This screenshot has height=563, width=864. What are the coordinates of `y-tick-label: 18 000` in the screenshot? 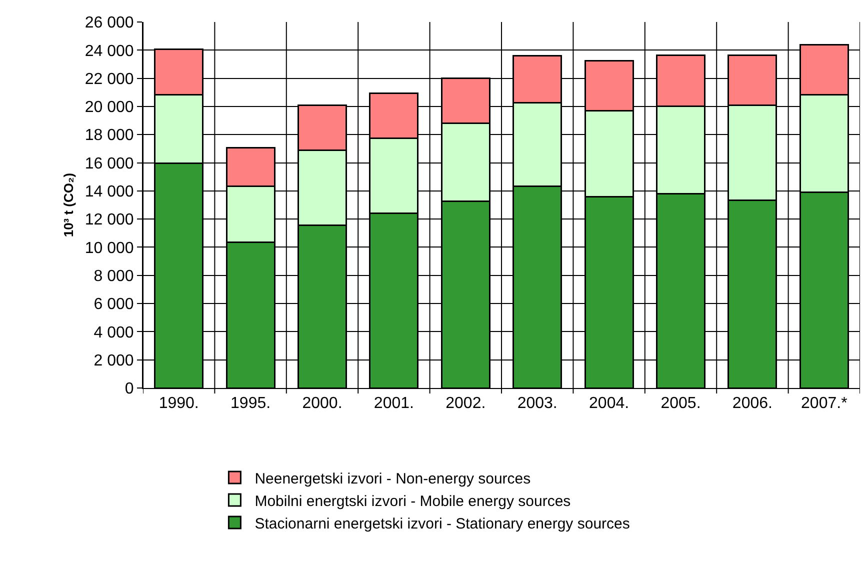 It's located at (109, 135).